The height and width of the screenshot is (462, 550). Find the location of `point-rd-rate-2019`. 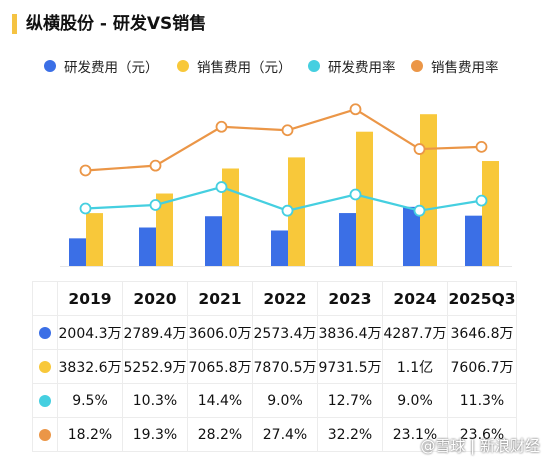

point-rd-rate-2019 is located at coordinates (85, 208).